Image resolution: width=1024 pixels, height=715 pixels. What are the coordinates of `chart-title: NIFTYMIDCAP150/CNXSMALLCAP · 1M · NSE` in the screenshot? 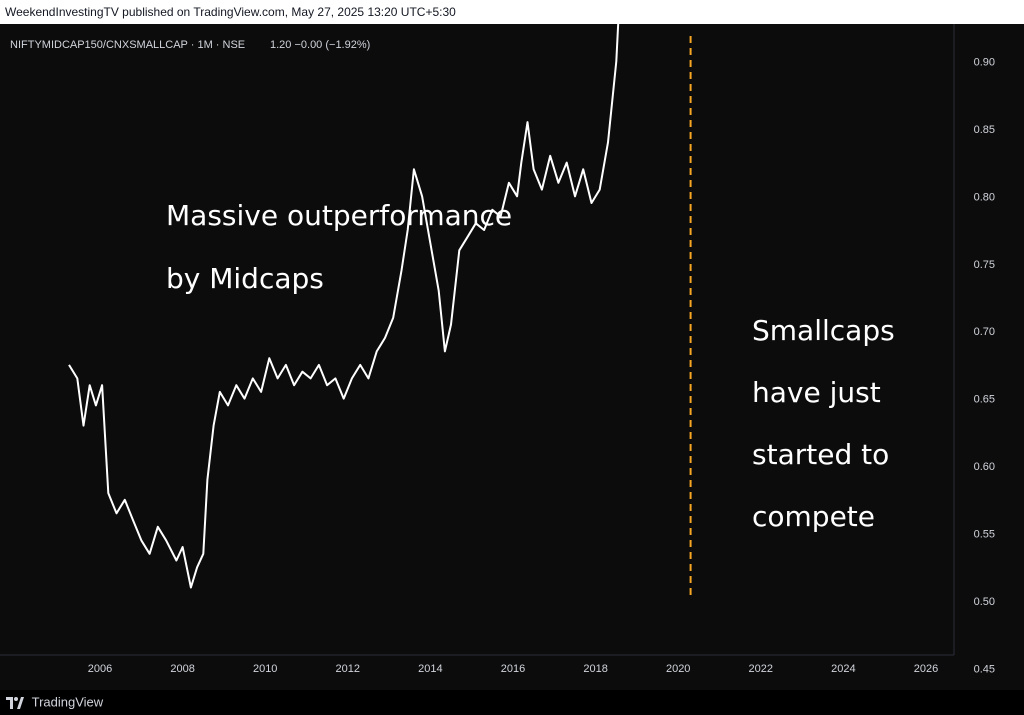 It's located at (127, 45).